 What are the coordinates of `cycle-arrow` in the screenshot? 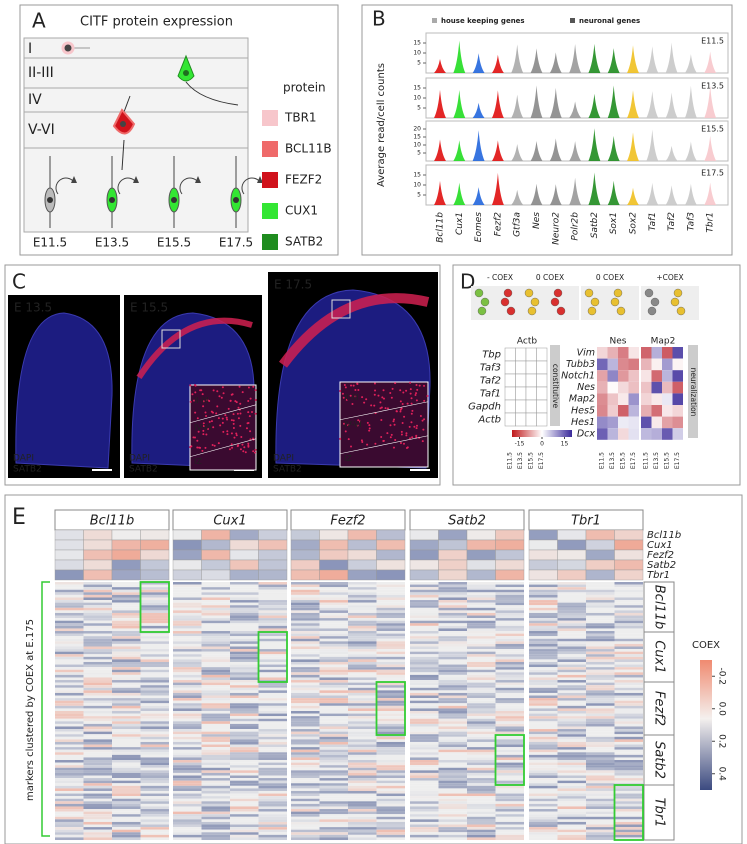 It's located at (127, 186).